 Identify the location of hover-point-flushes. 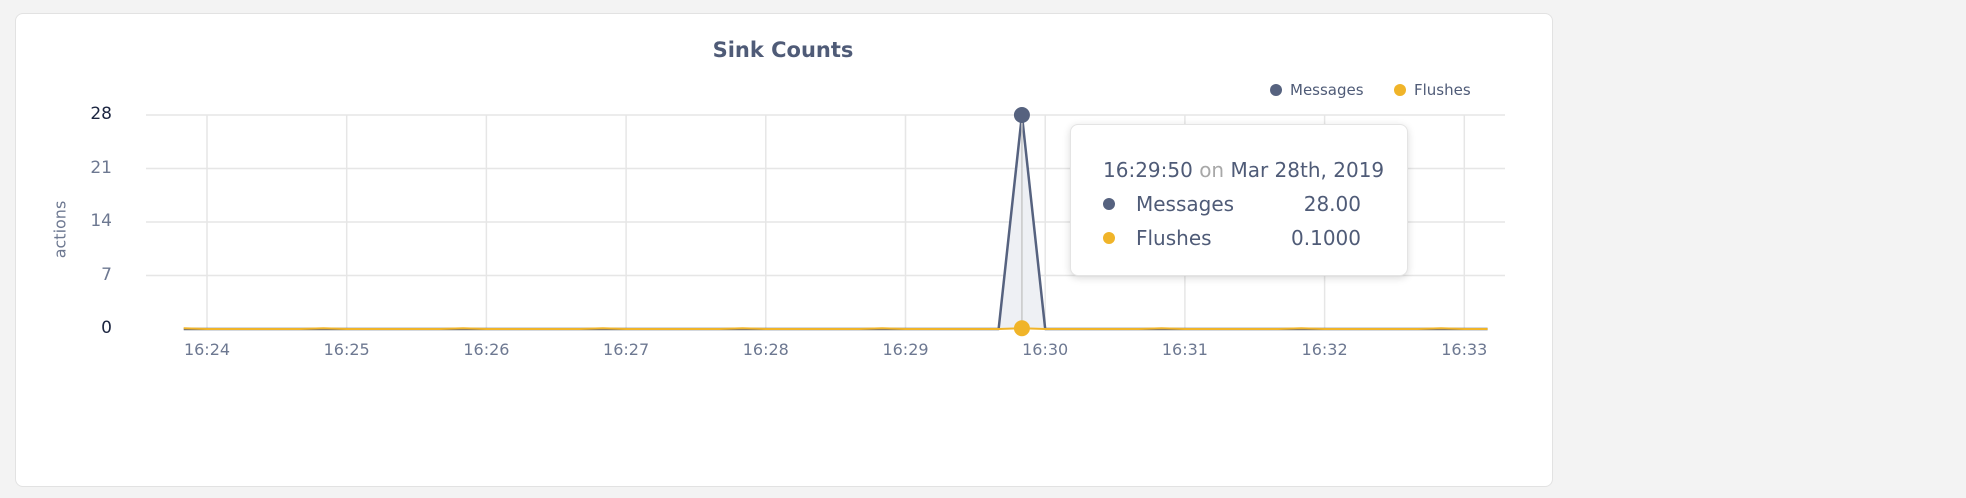
(1021, 328).